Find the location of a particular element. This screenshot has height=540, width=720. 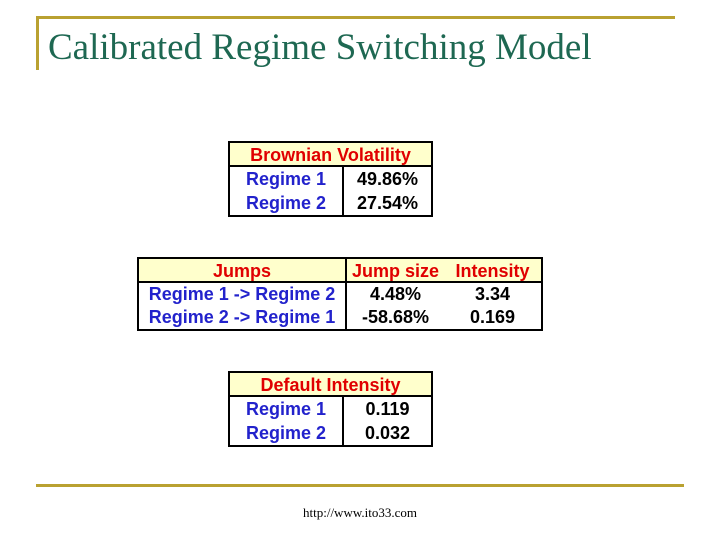

footer-rule is located at coordinates (360, 485).